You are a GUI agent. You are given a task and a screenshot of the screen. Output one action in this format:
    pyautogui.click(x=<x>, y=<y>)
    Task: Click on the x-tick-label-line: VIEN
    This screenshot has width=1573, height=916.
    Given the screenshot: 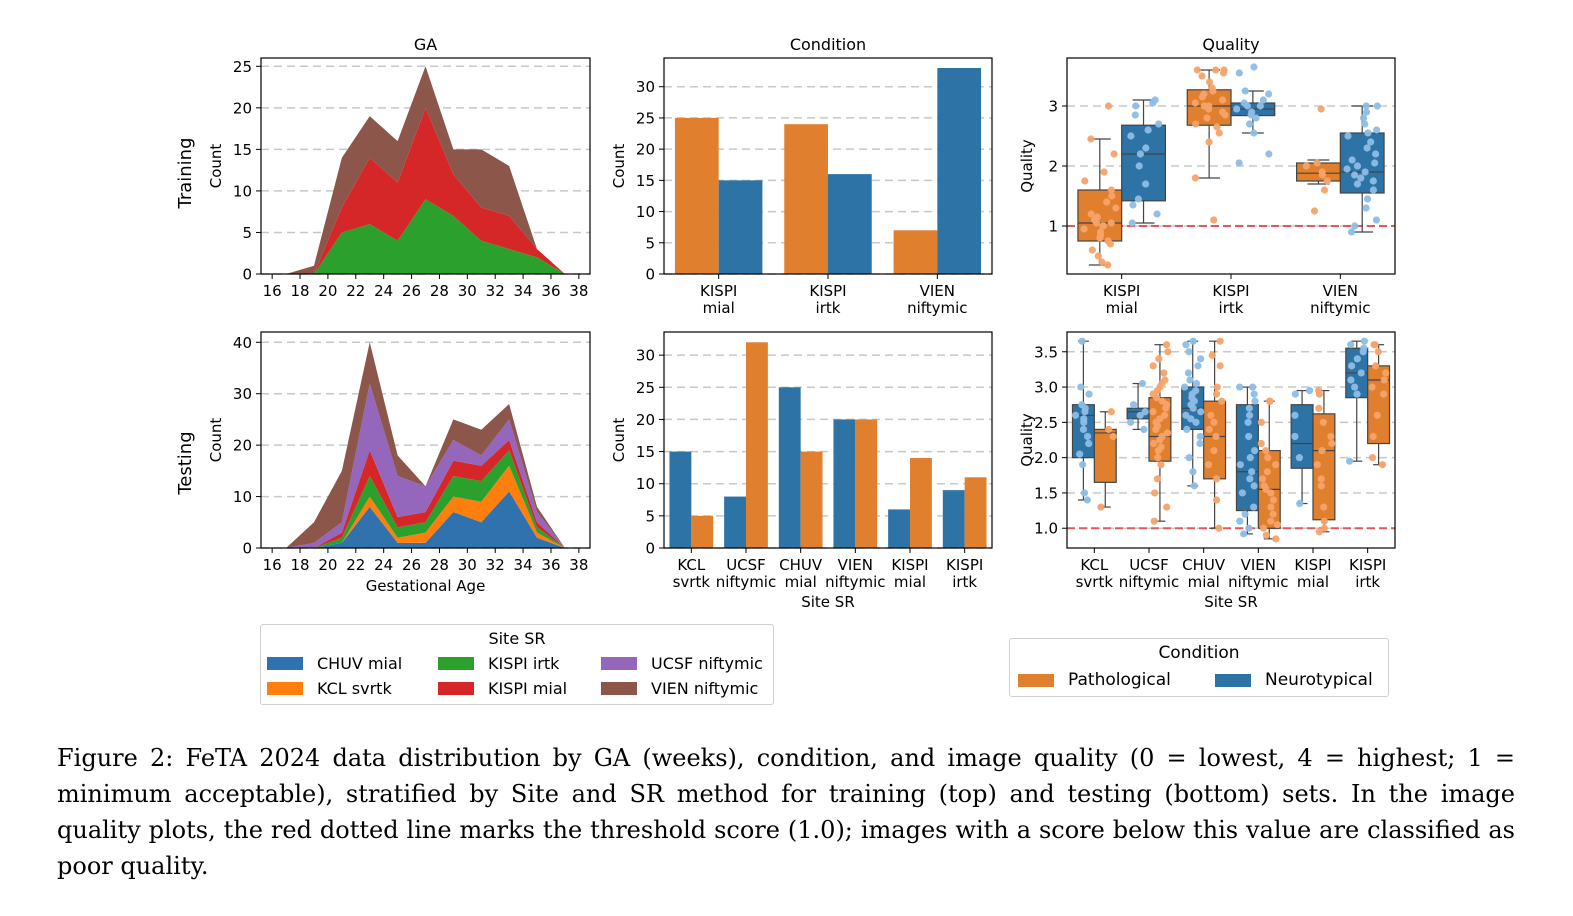 What is the action you would take?
    pyautogui.click(x=855, y=565)
    